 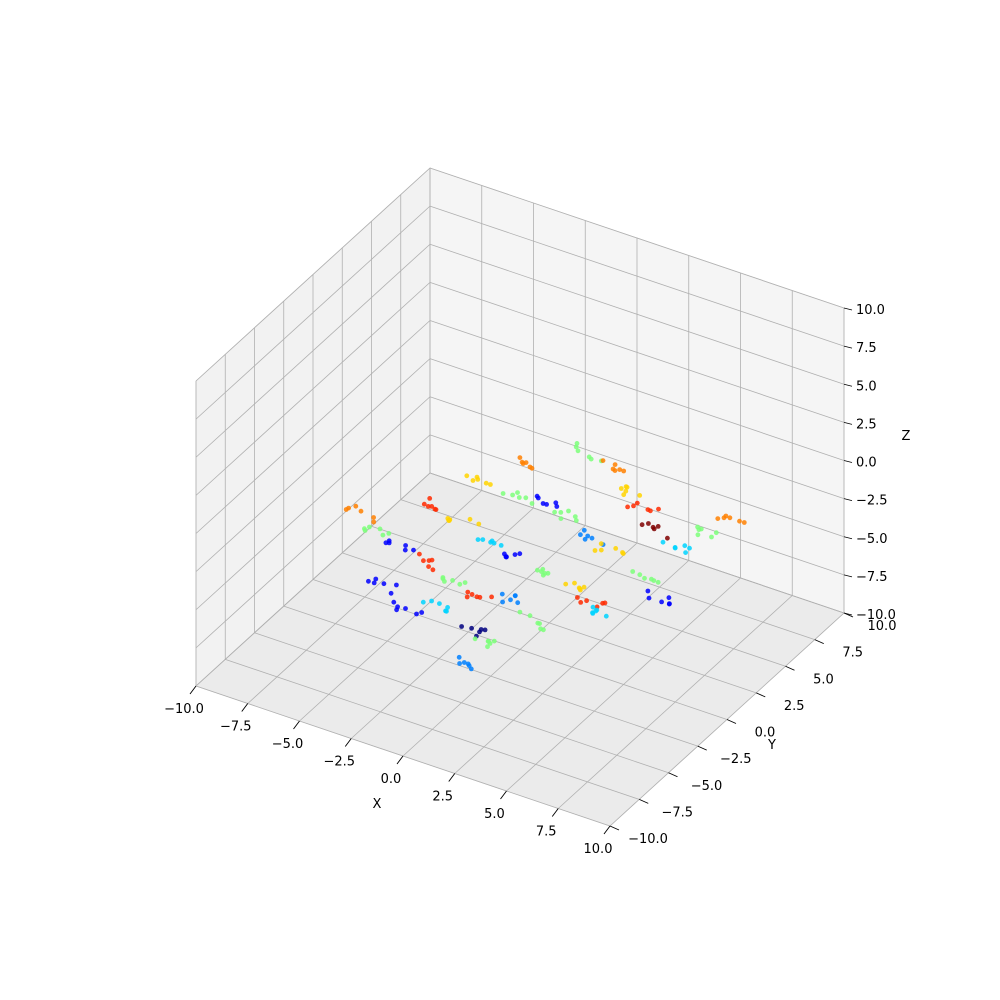 I want to click on y-tick-label: −2.5, so click(x=736, y=759).